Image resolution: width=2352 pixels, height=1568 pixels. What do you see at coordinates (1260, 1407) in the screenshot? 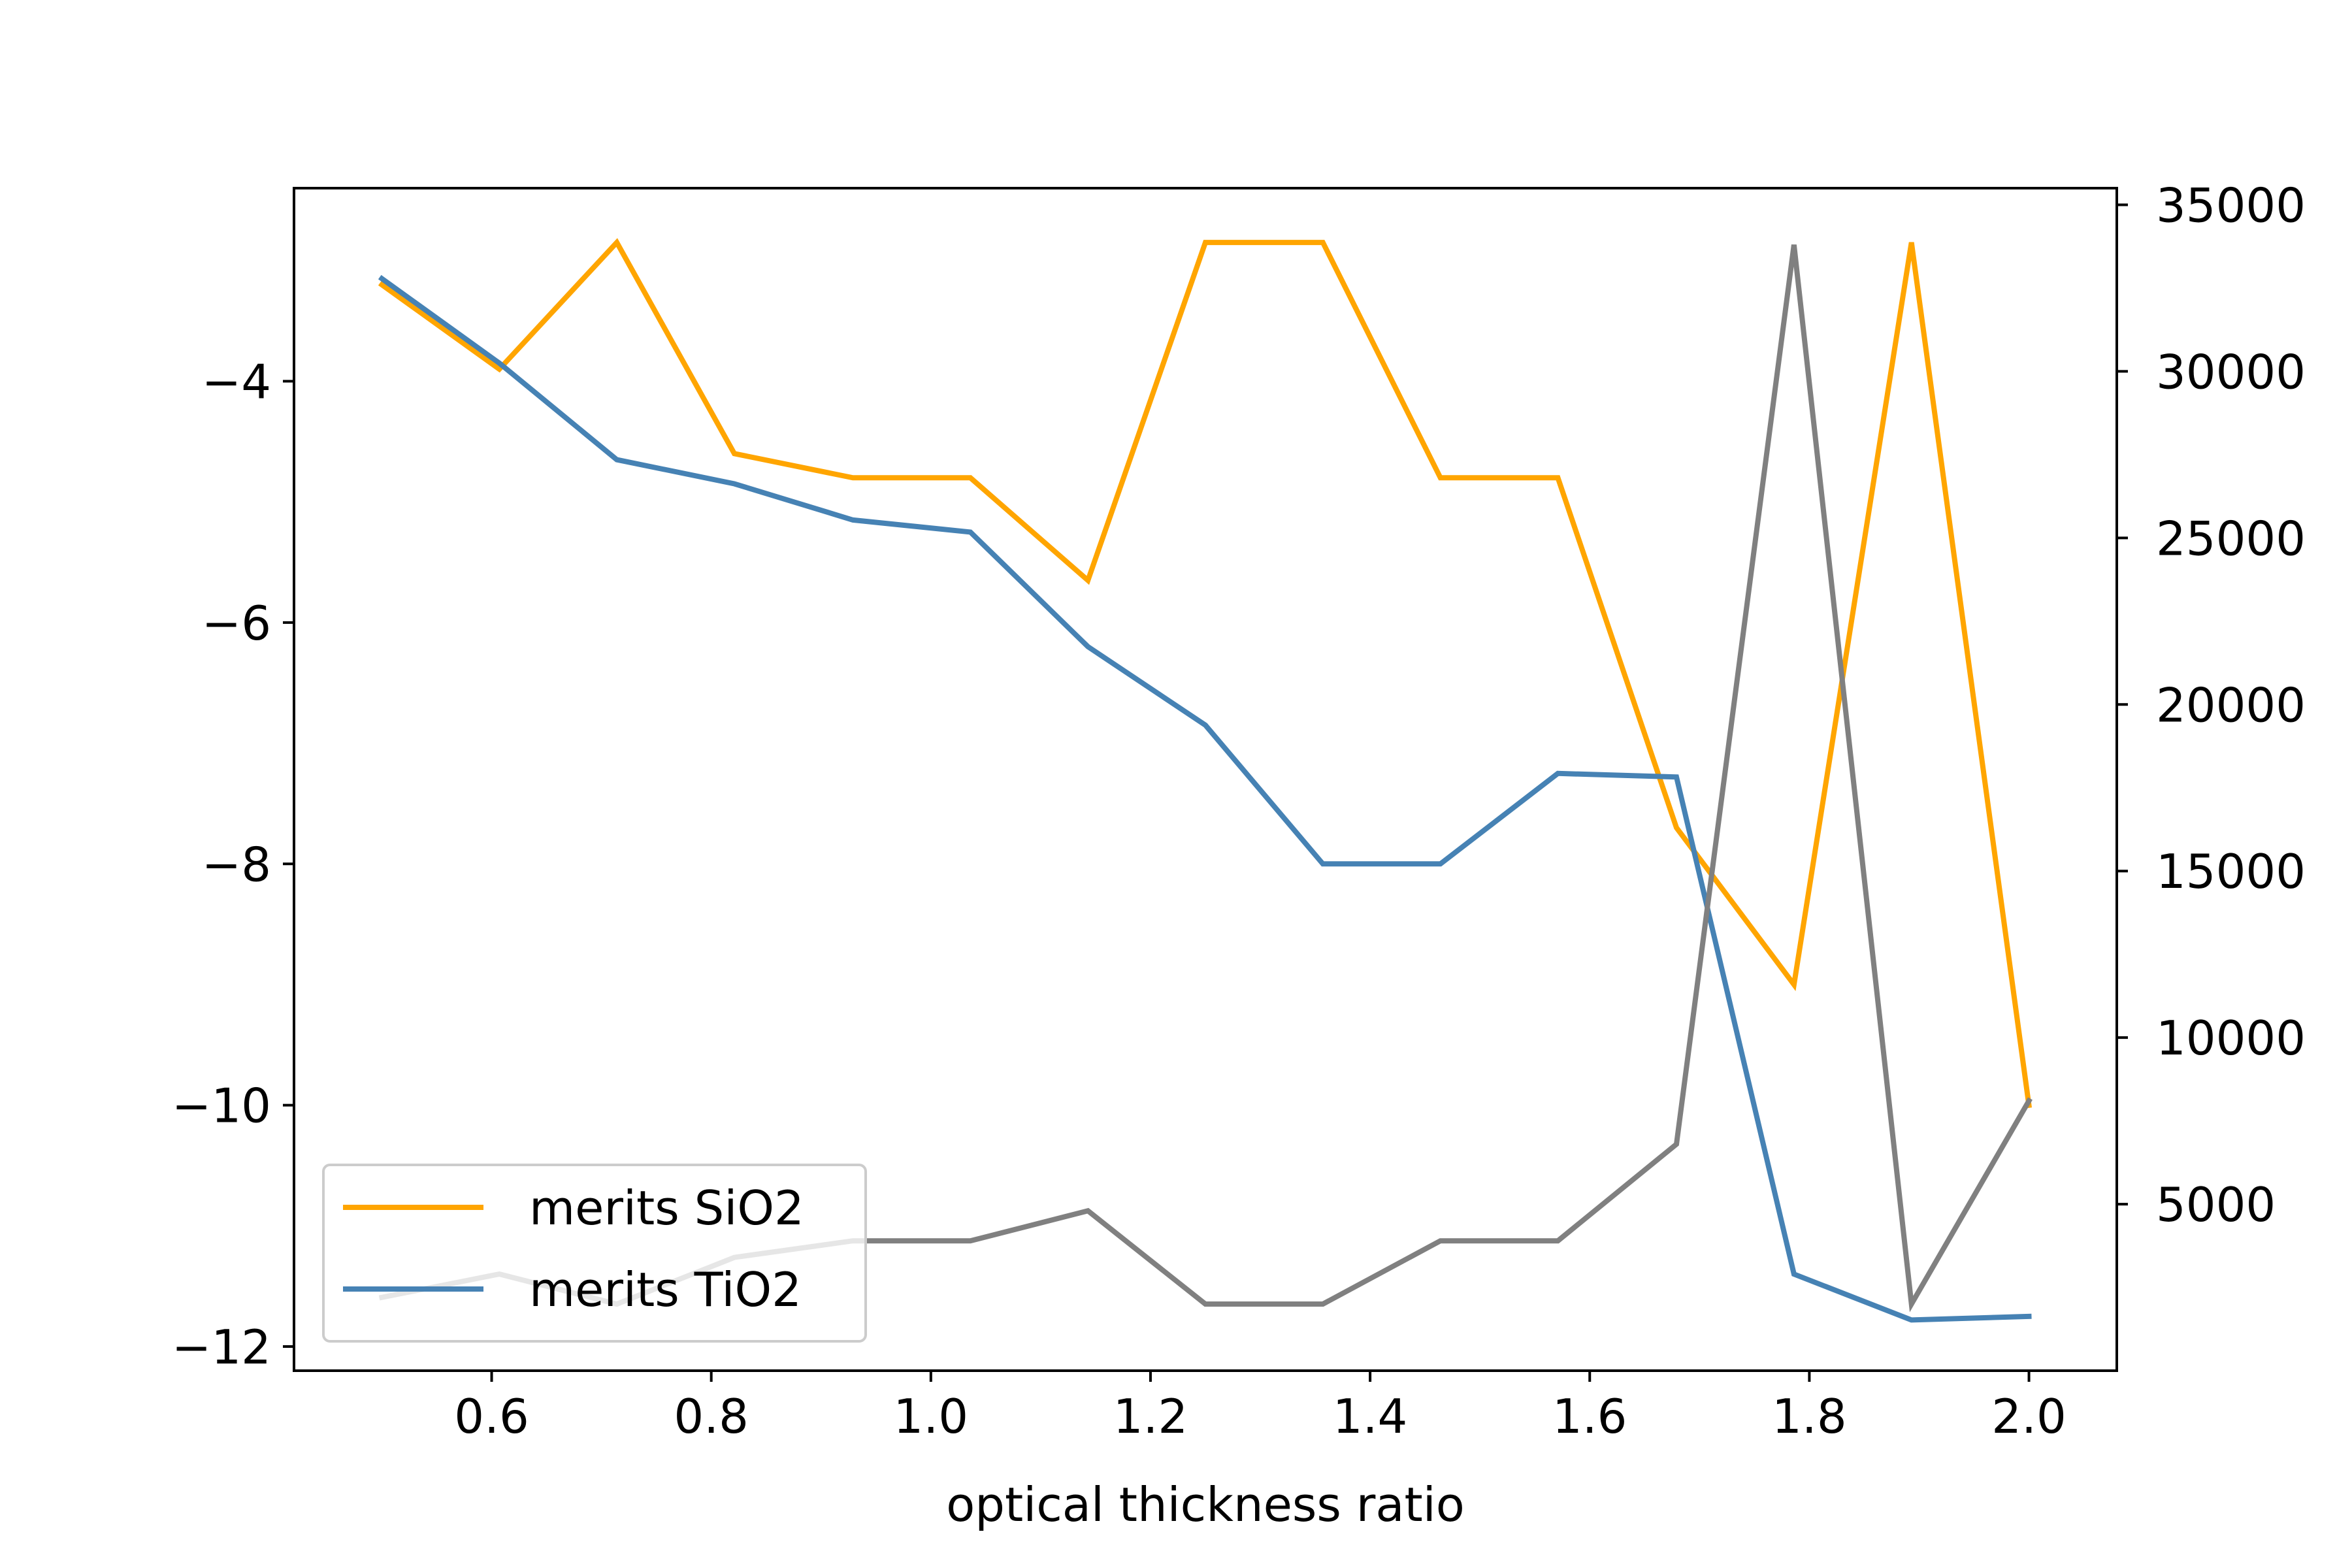
I see `x-axis-ticks: 0.6 0.8 1.0 1.2 1.4 1.6 1.8 2.0` at bounding box center [1260, 1407].